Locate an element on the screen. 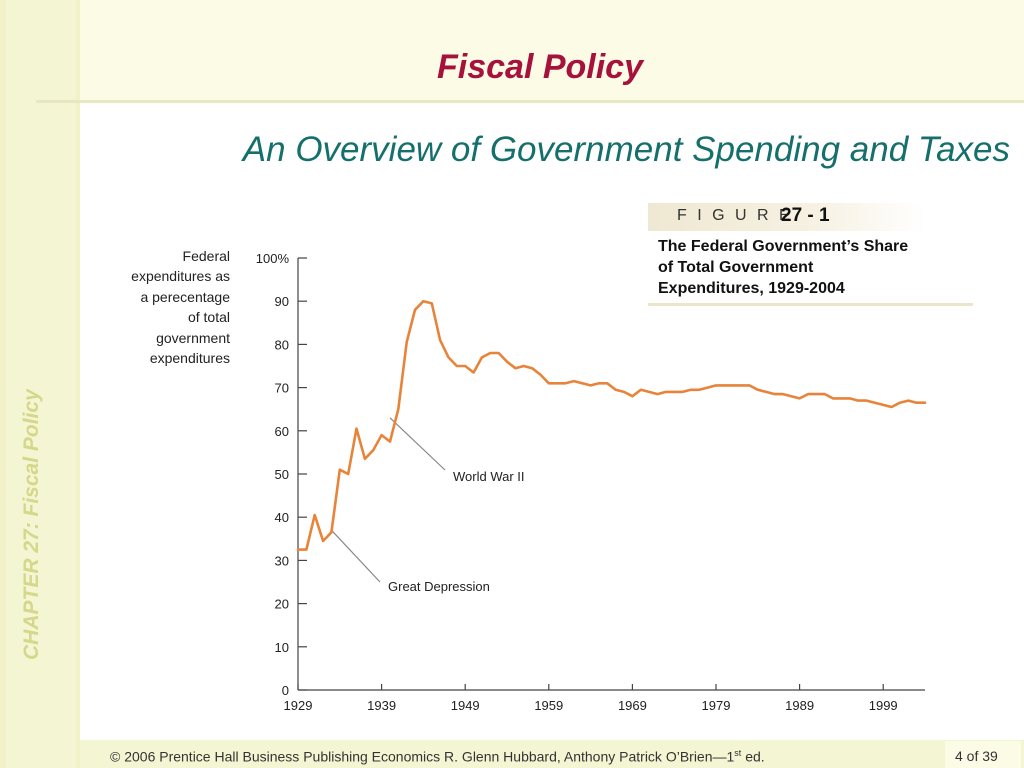 This screenshot has height=768, width=1024. footer-credit-sup: st is located at coordinates (738, 753).